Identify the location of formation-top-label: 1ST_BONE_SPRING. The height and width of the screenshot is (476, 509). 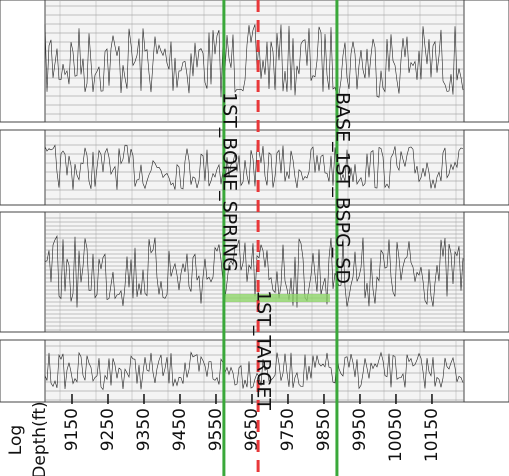
(229, 182).